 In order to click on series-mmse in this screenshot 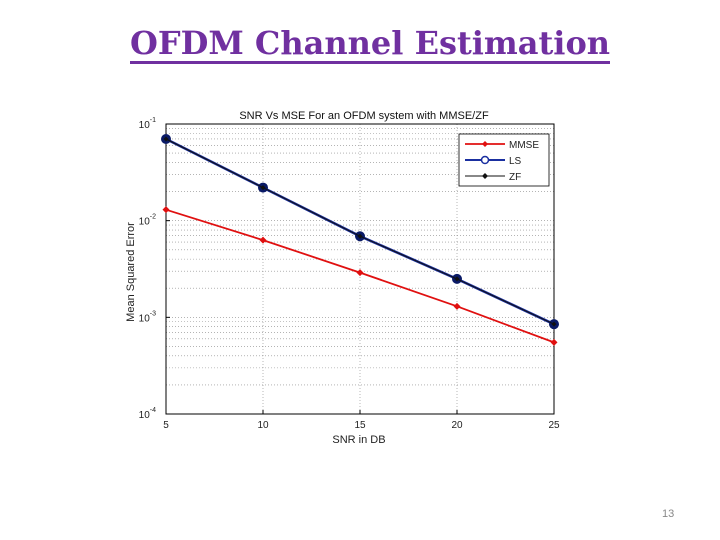, I will do `click(360, 276)`.